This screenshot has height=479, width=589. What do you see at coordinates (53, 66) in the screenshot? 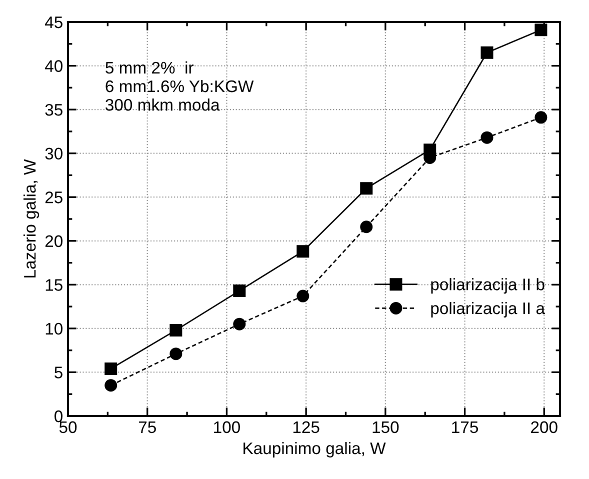
I see `y-tick-label: 40` at bounding box center [53, 66].